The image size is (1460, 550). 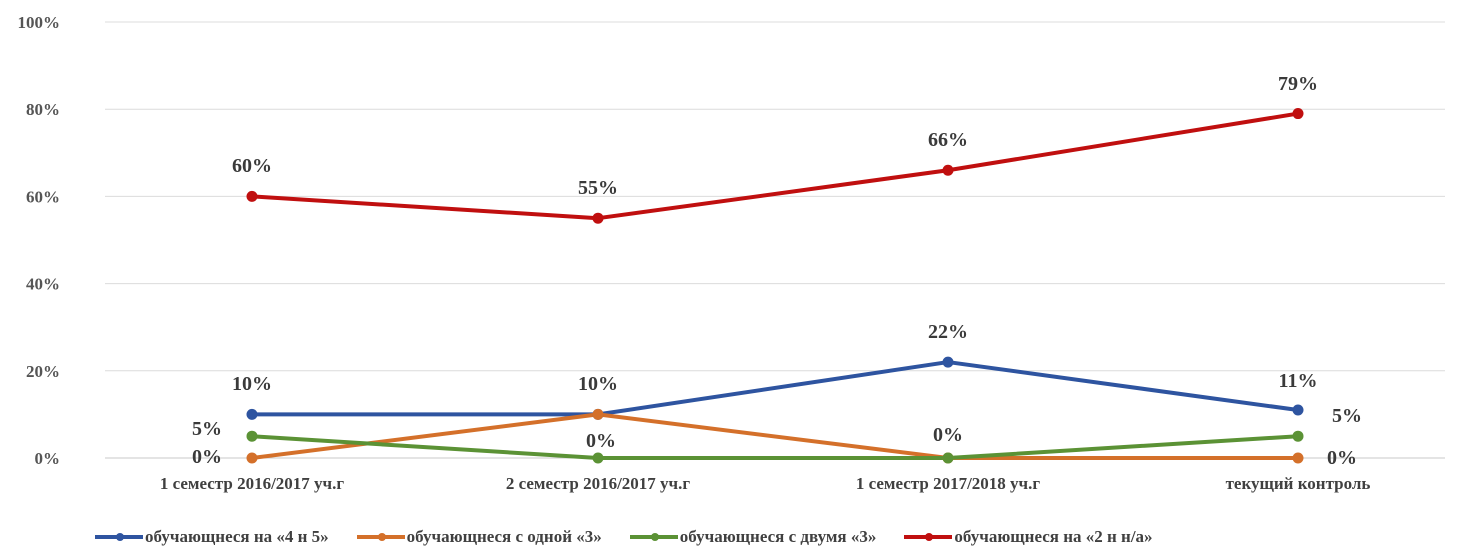 I want to click on legend-label: обучающнеся на «4 н 5», so click(x=237, y=536).